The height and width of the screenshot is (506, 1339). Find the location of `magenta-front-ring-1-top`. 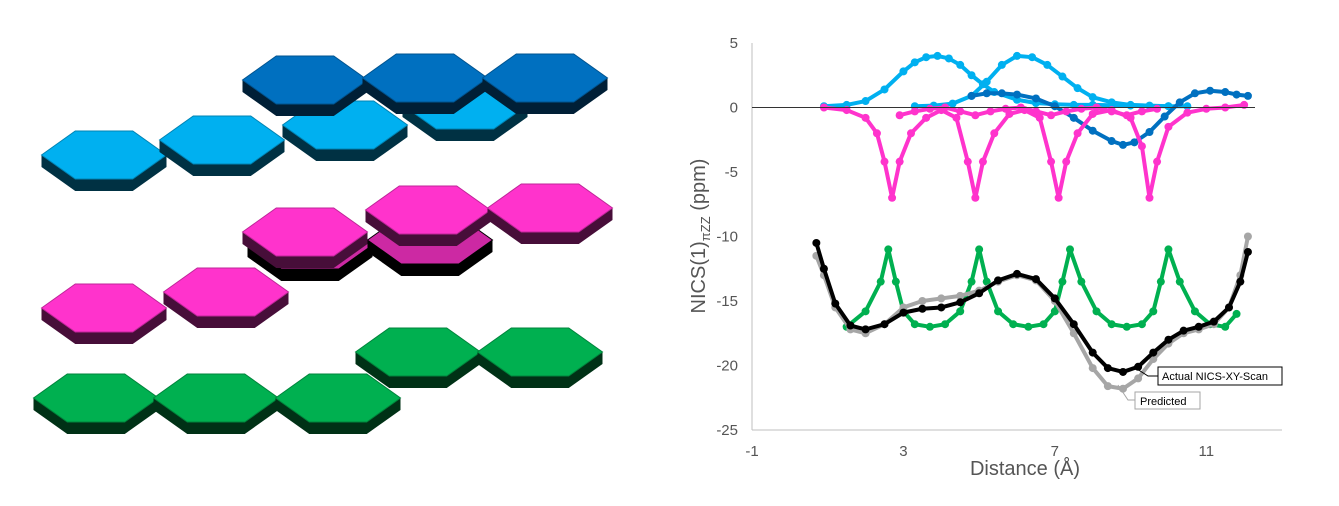

magenta-front-ring-1-top is located at coordinates (226, 292).